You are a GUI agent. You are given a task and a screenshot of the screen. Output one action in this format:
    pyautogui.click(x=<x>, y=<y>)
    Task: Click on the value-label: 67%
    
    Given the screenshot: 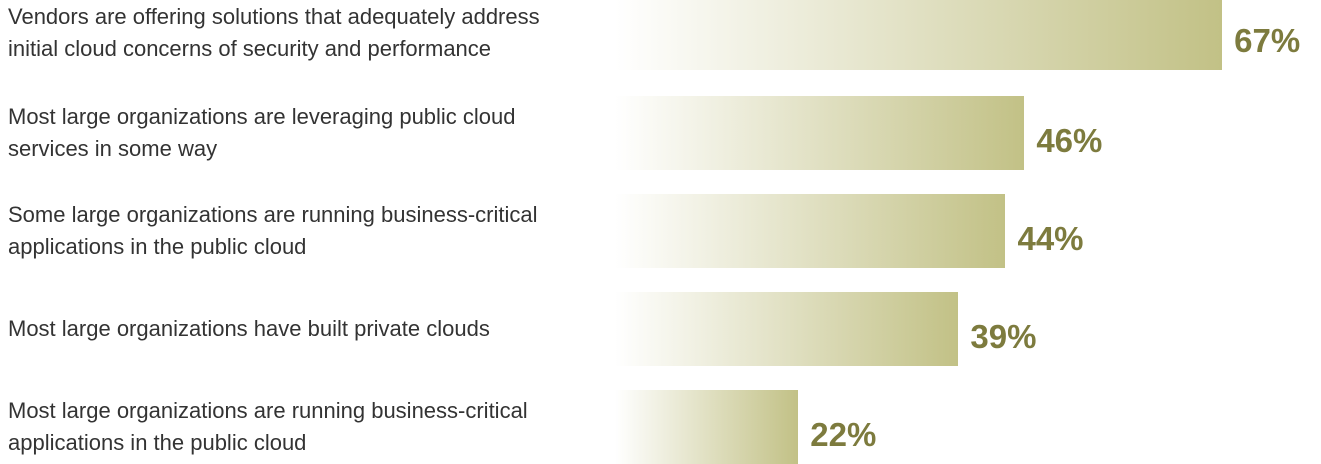 What is the action you would take?
    pyautogui.click(x=1267, y=40)
    